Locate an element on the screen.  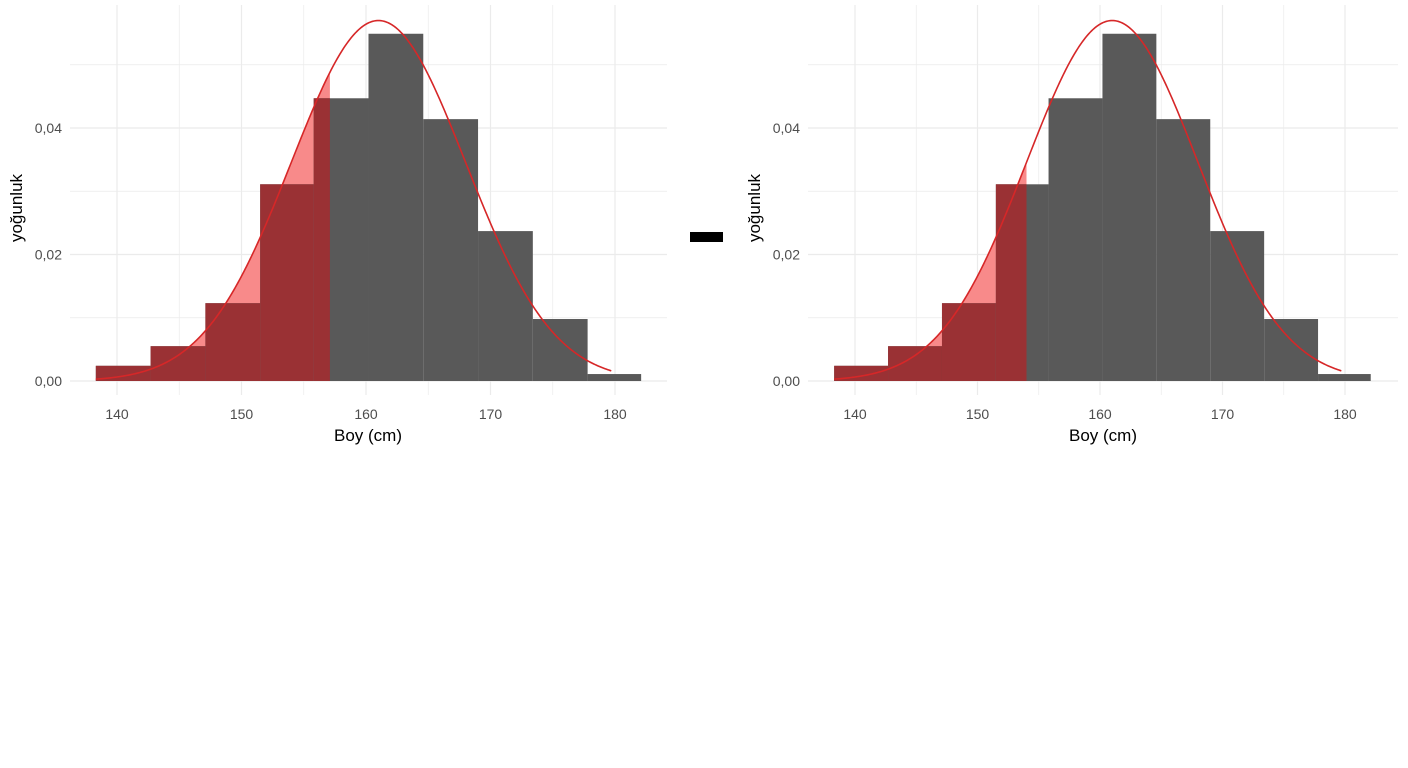
minus-sign is located at coordinates (706, 237).